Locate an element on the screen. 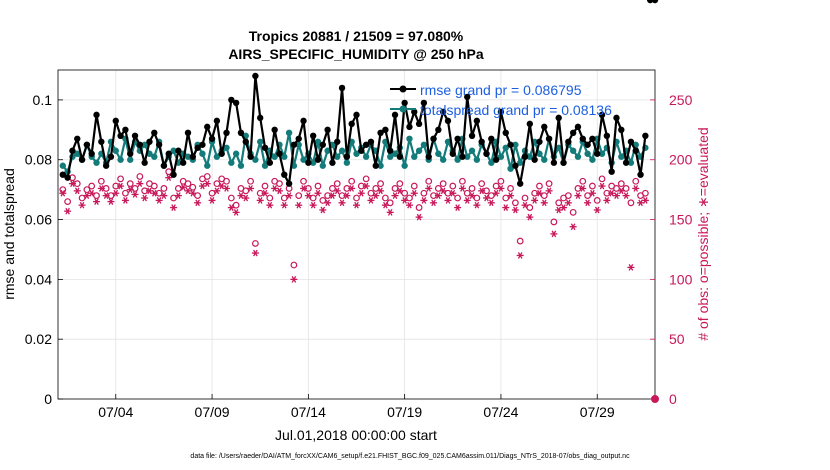 This screenshot has height=470, width=830. y-left-tick-label: 0.08 is located at coordinates (38, 160).